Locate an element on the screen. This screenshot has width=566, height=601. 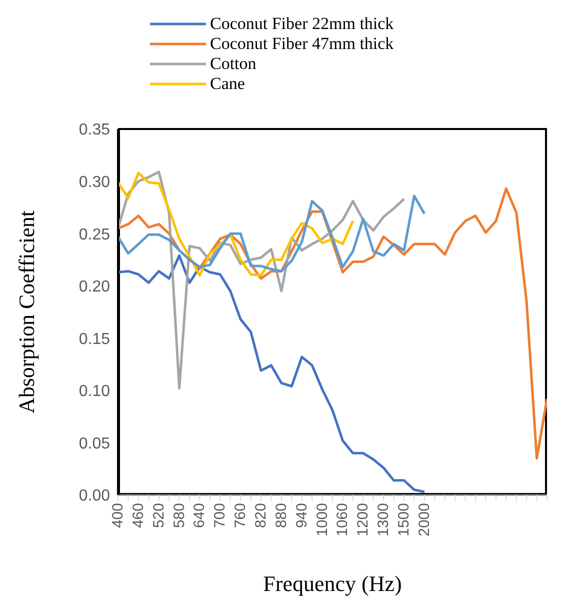
x-tick-label: 520 is located at coordinates (159, 515).